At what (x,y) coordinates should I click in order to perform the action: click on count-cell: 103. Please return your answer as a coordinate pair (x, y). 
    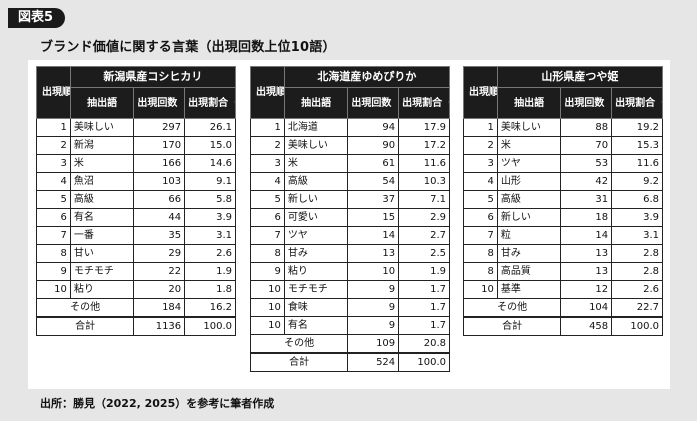
    Looking at the image, I should click on (159, 181).